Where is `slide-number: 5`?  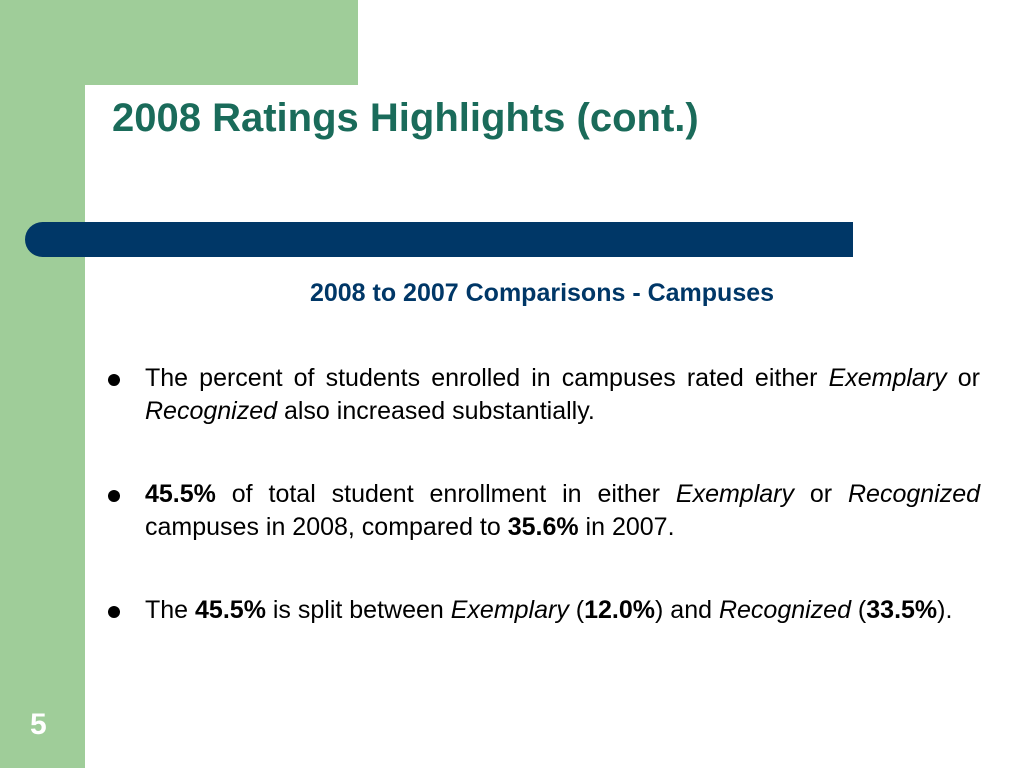 slide-number: 5 is located at coordinates (38, 724).